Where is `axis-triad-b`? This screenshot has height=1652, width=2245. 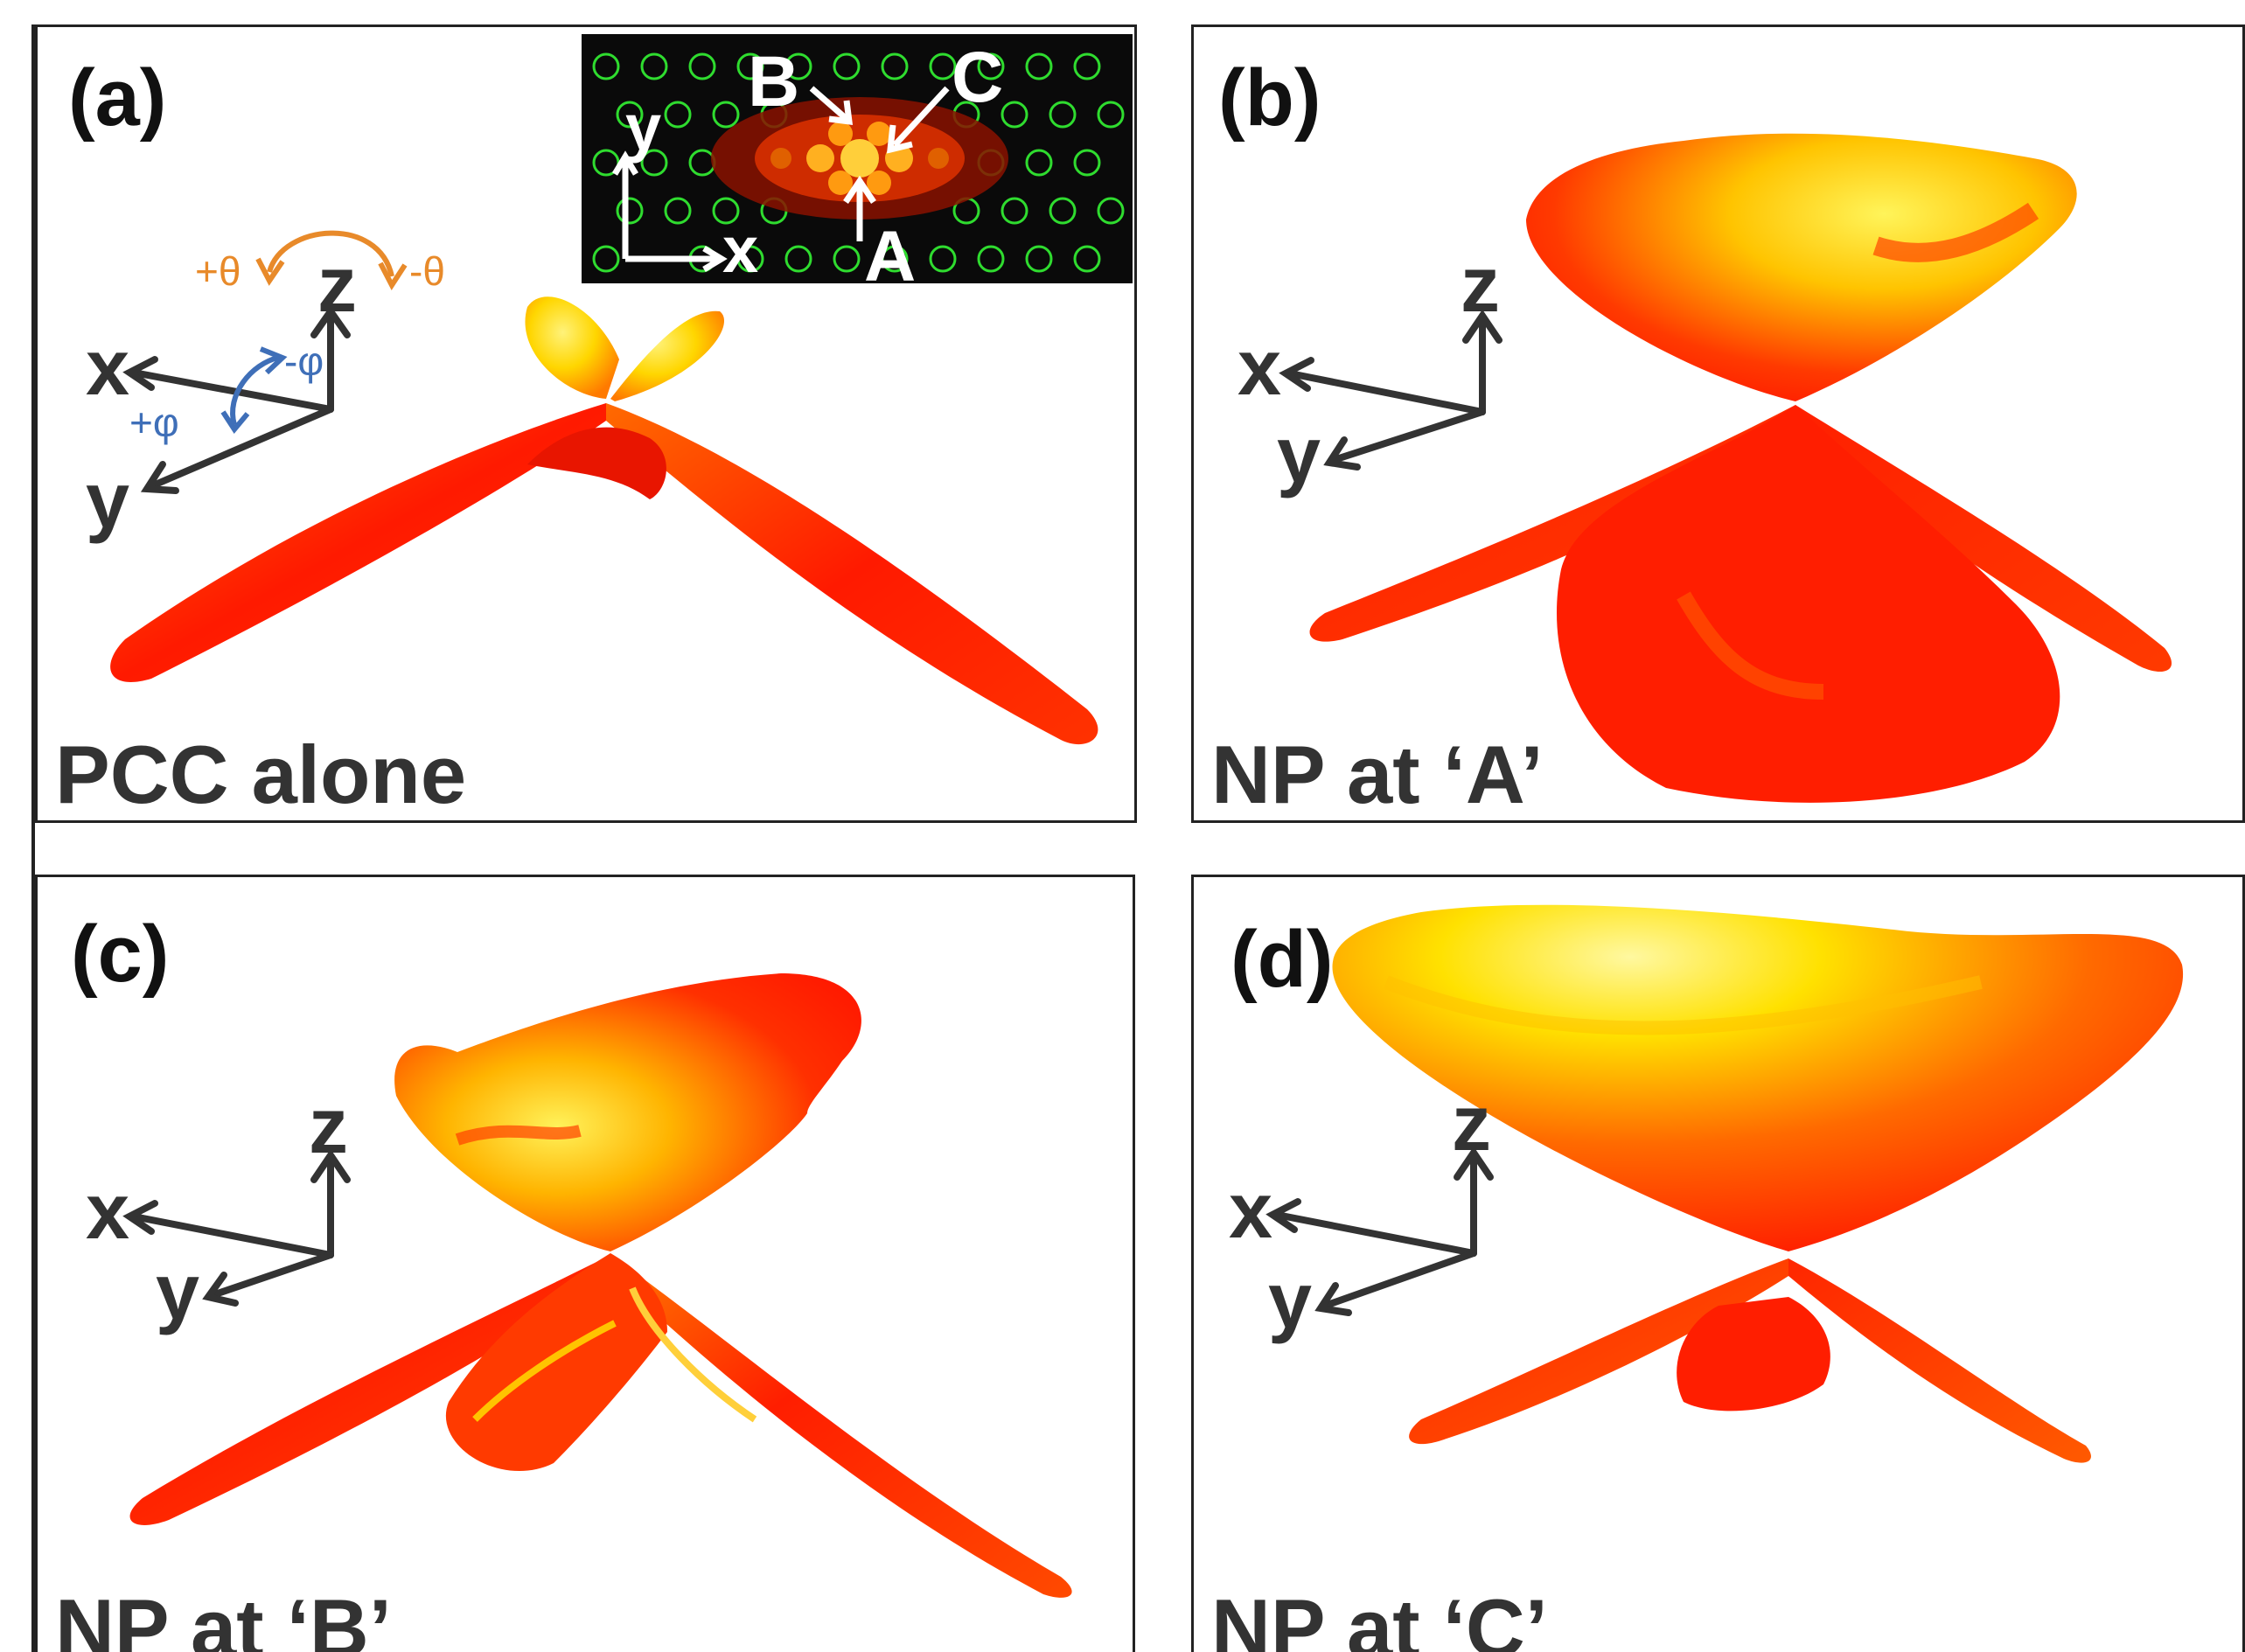 axis-triad-b is located at coordinates (1390, 390).